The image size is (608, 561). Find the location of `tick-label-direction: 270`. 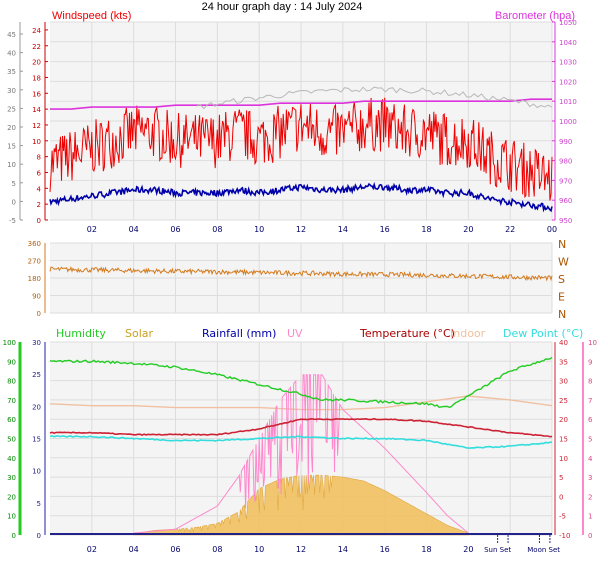

tick-label-direction: 270 is located at coordinates (34, 262).